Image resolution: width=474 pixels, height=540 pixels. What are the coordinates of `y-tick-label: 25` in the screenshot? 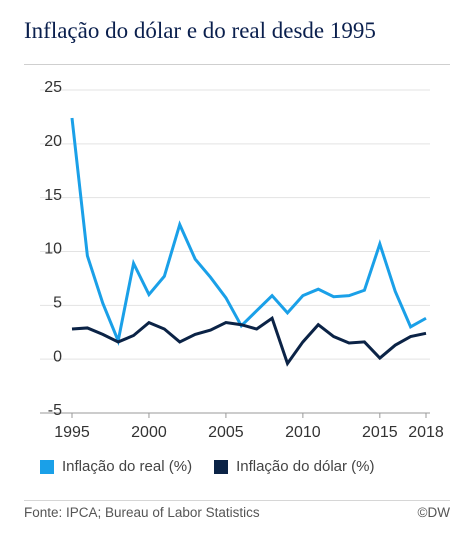 It's located at (53, 87).